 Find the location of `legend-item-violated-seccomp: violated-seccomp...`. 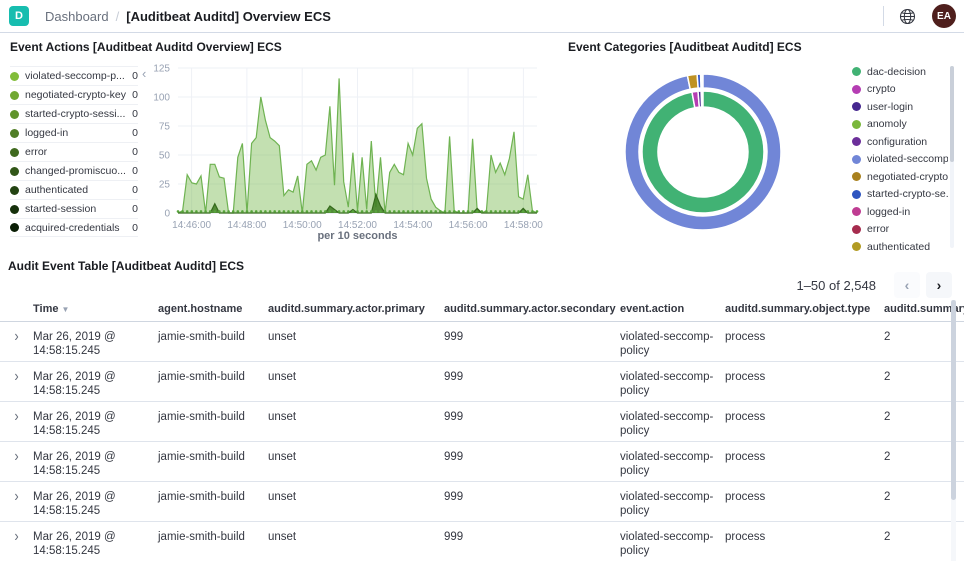

legend-item-violated-seccomp: violated-seccomp... is located at coordinates (900, 160).